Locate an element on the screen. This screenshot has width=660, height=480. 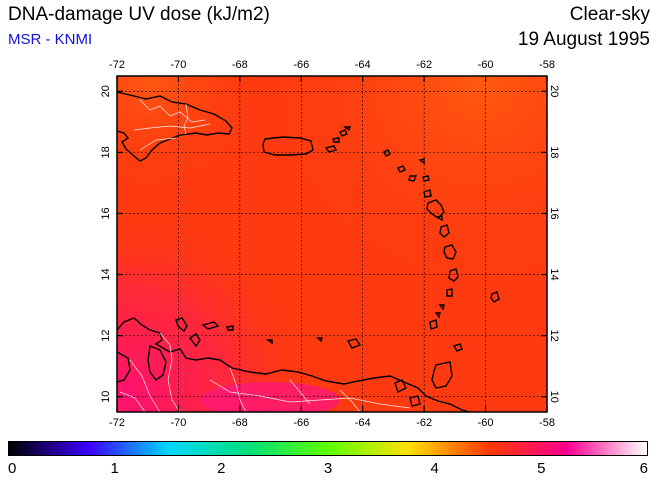
lon-label-top: -60 is located at coordinates (486, 65).